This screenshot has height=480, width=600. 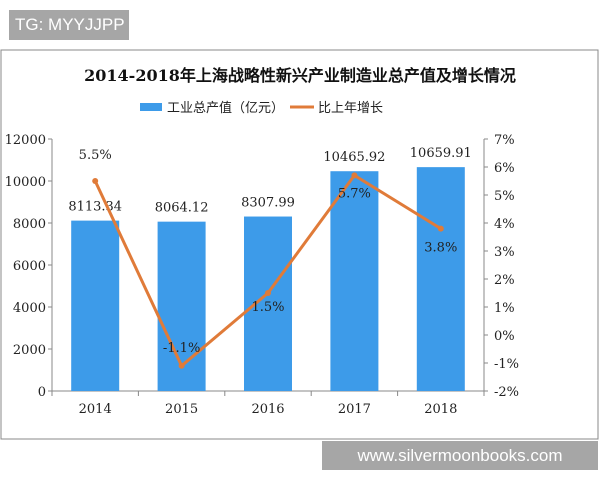 I want to click on right-tick-label: -1%, so click(x=506, y=364).